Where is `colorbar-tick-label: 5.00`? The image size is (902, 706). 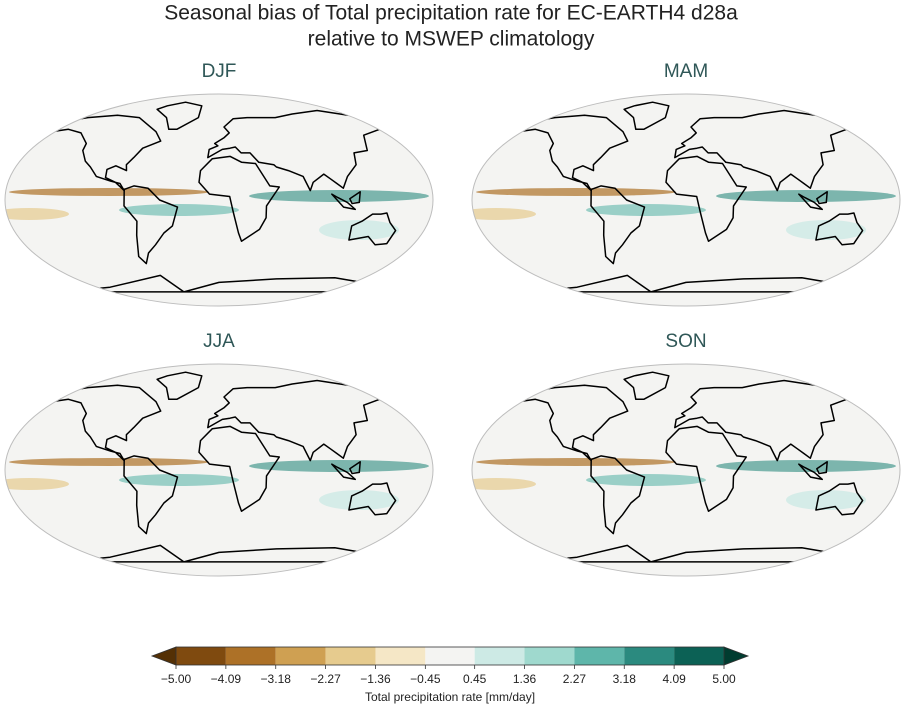
colorbar-tick-label: 5.00 is located at coordinates (724, 679).